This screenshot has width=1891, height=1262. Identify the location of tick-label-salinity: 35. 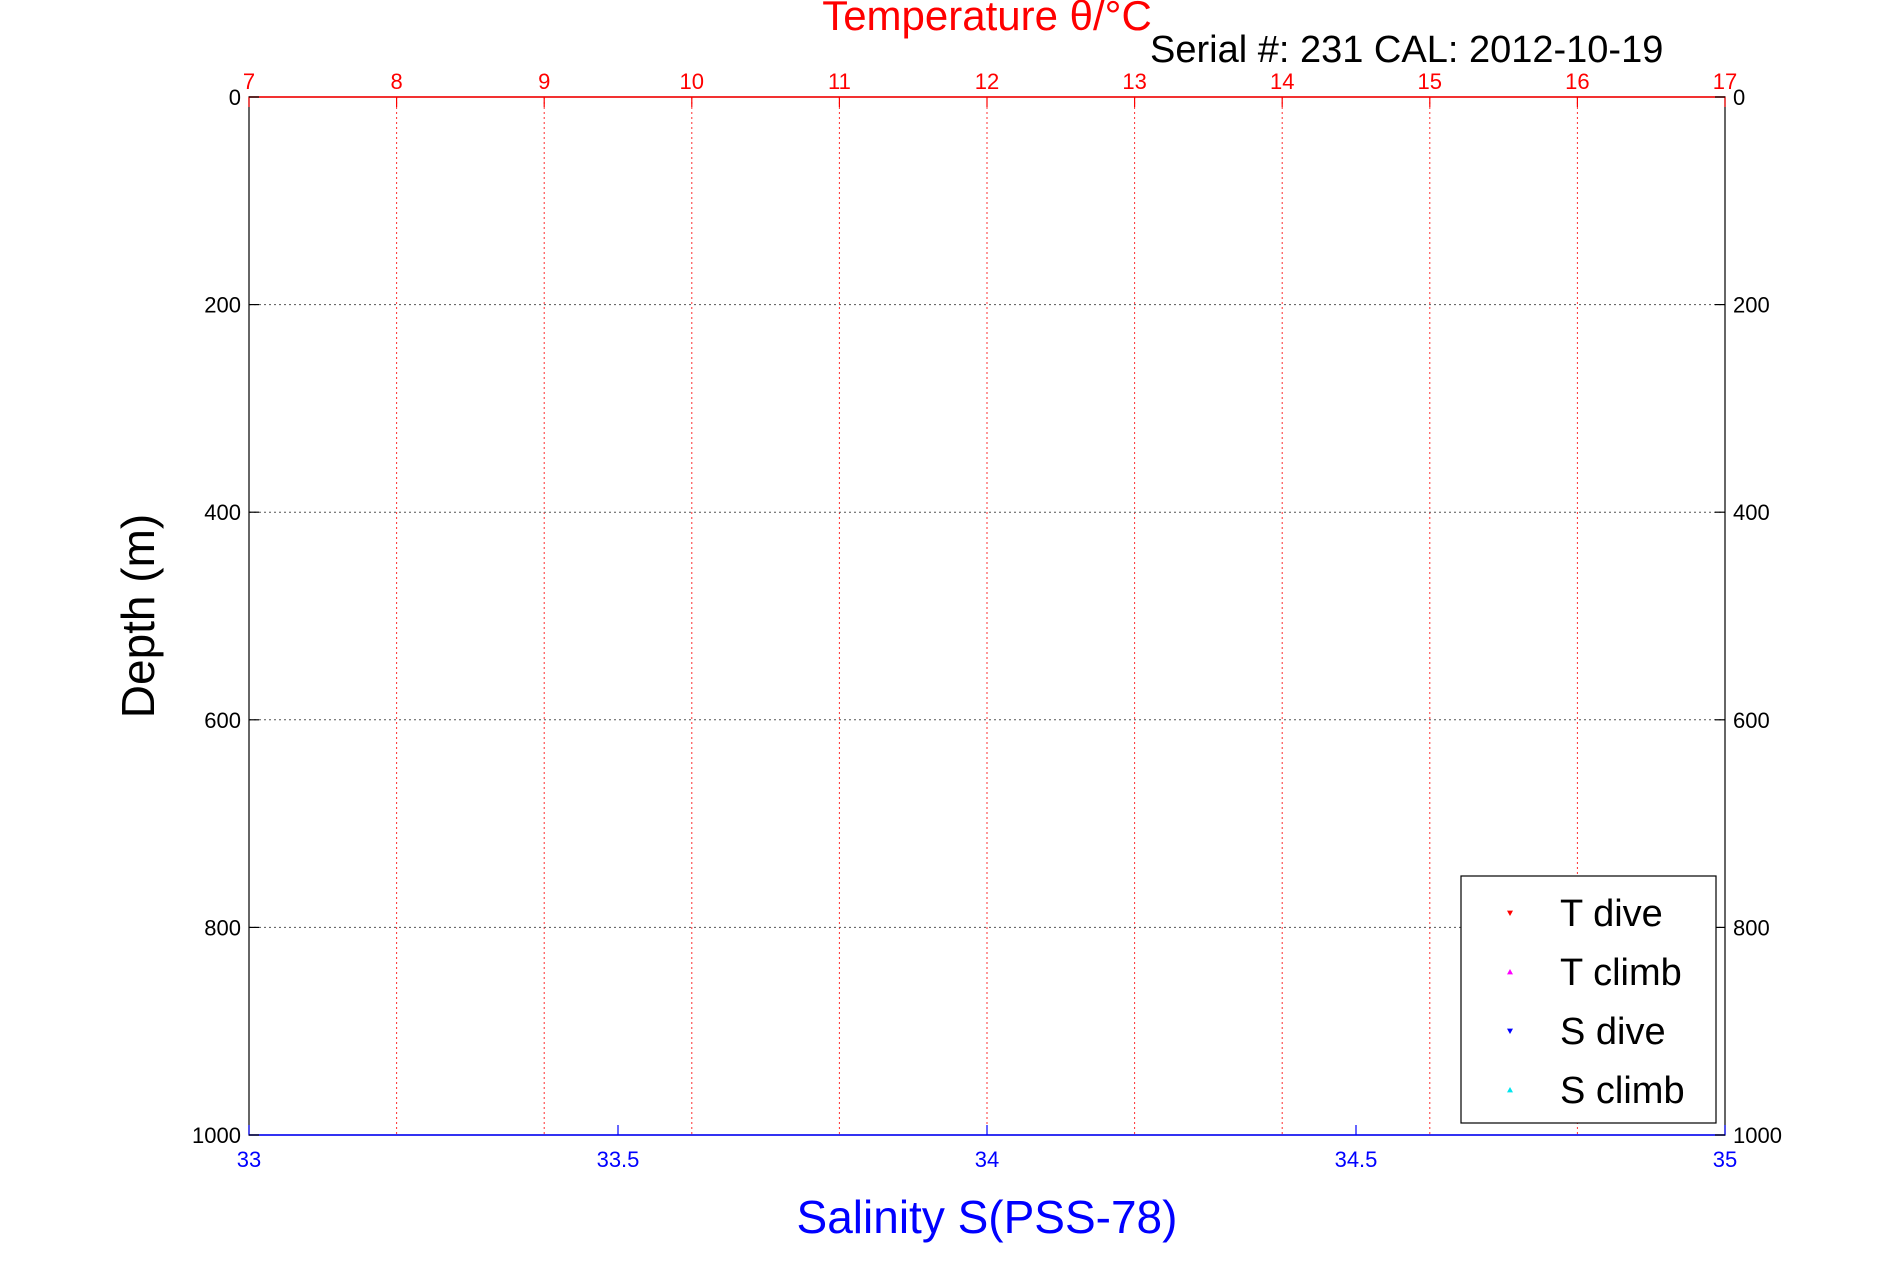
(1725, 1159).